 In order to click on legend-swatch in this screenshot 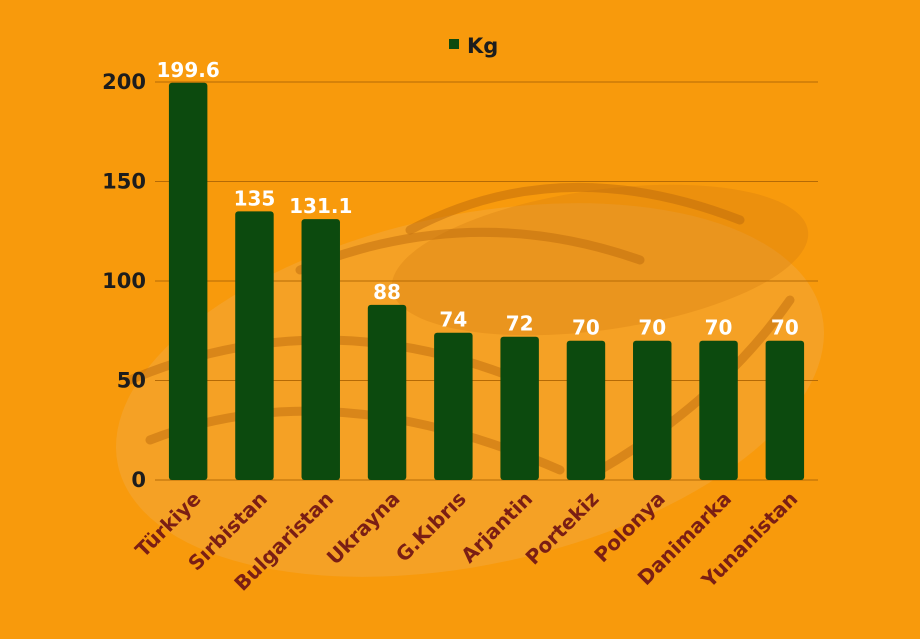, I will do `click(454, 44)`.